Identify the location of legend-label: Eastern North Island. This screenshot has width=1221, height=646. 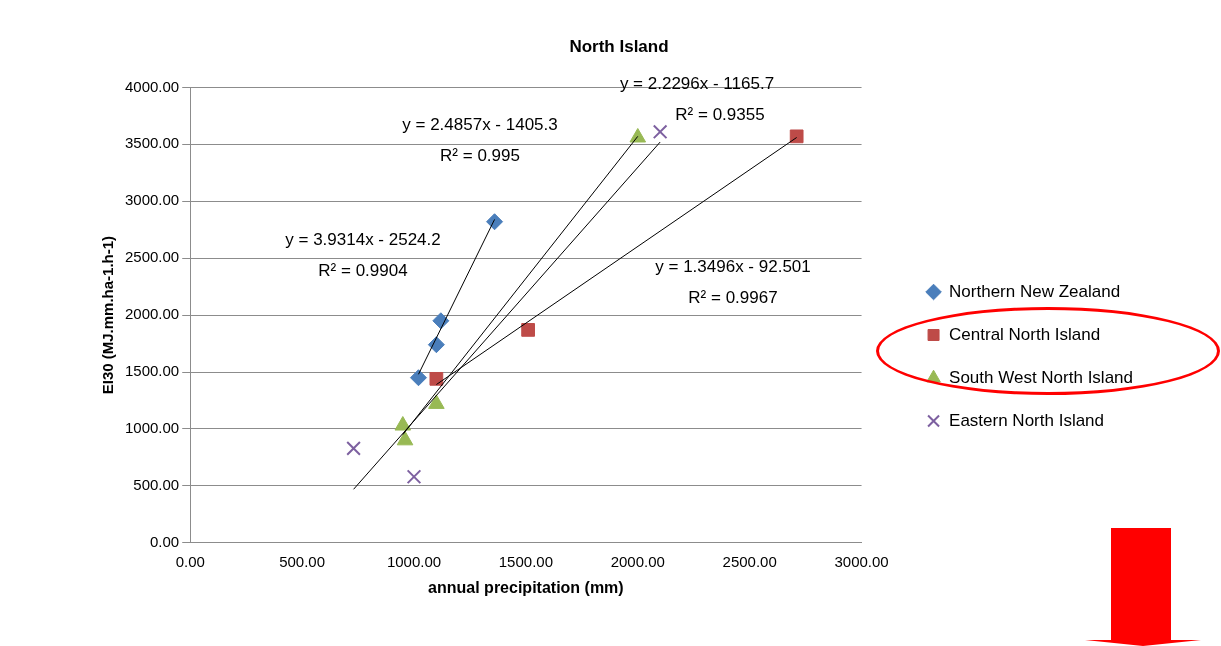
(1027, 420).